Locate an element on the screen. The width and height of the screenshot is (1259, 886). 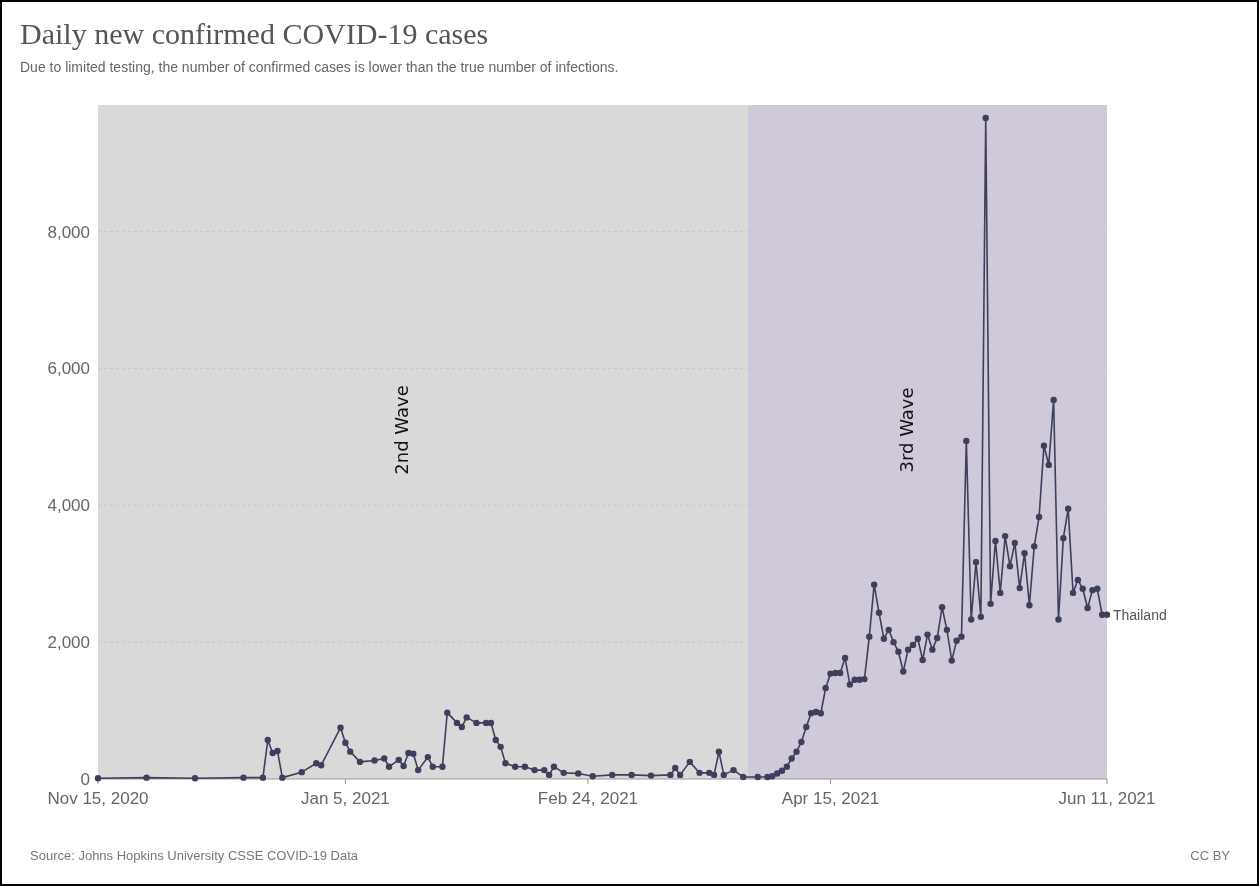
x-tick-label: Apr 15, 2021 is located at coordinates (830, 798).